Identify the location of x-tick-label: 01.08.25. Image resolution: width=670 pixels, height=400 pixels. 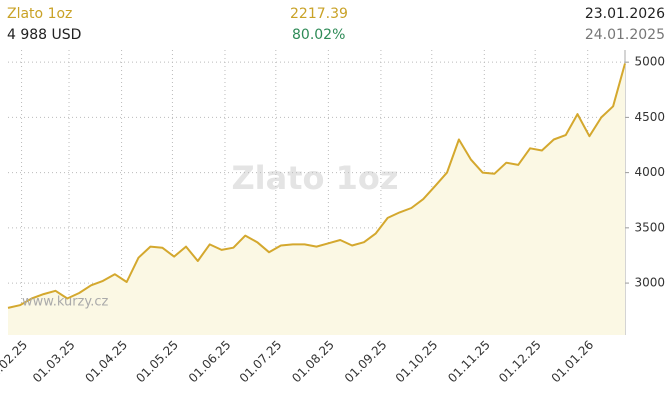
(313, 362).